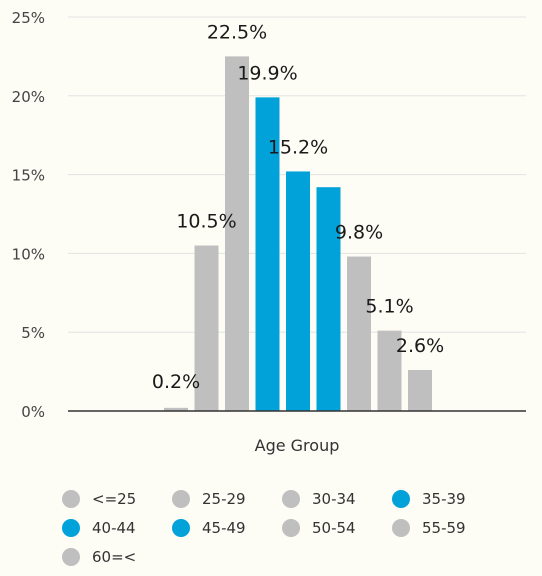 This screenshot has width=542, height=576. I want to click on data-label: 22.5%, so click(237, 32).